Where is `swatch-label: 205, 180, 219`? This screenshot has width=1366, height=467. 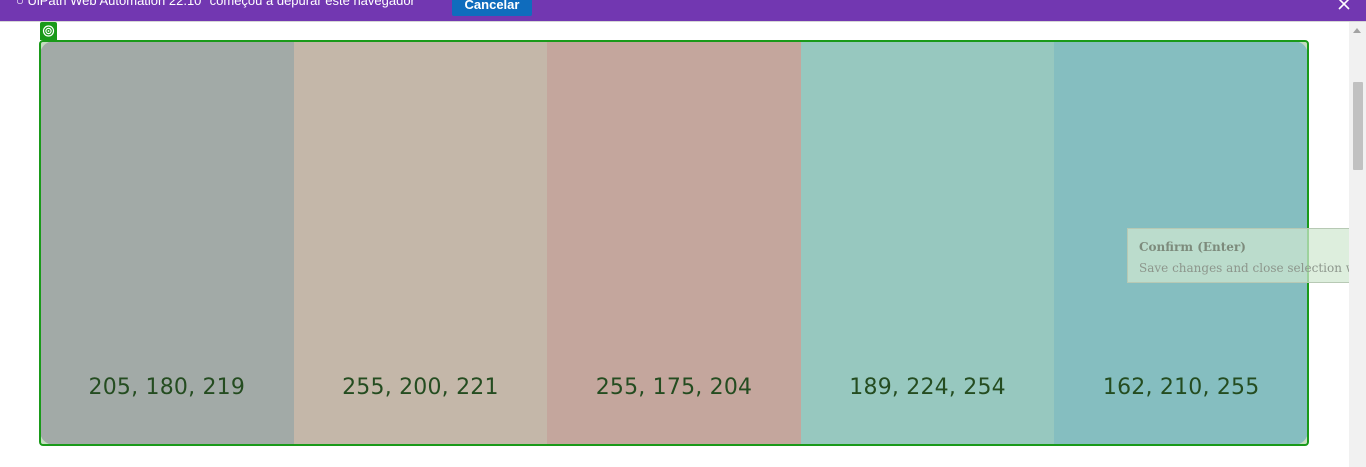
swatch-label: 205, 180, 219 is located at coordinates (167, 387).